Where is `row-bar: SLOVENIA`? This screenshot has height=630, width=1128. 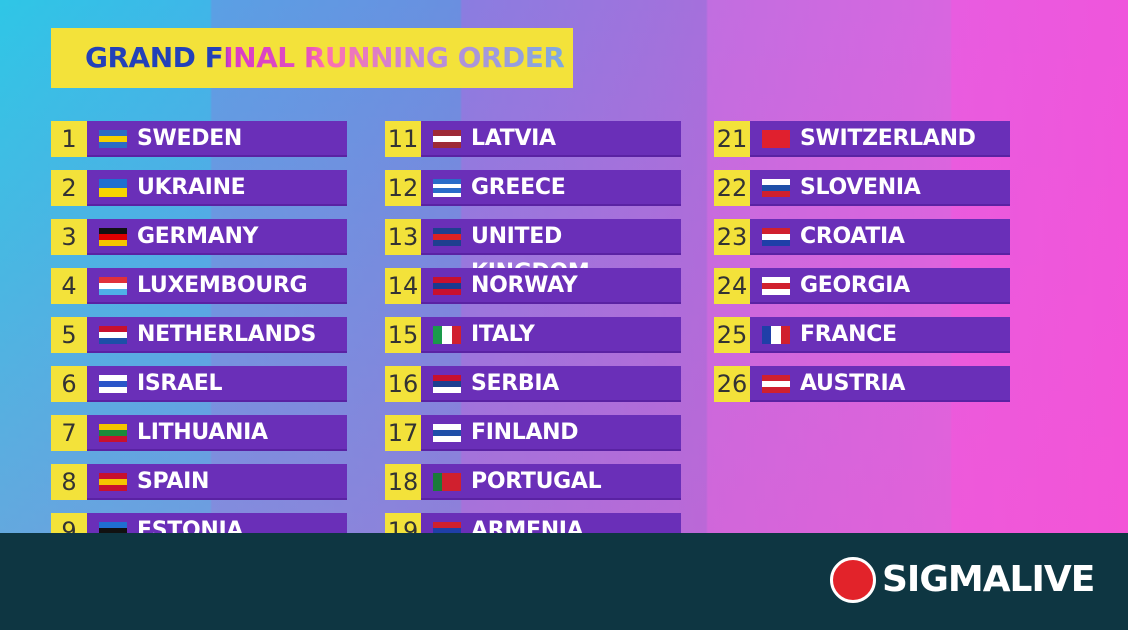 row-bar: SLOVENIA is located at coordinates (880, 188).